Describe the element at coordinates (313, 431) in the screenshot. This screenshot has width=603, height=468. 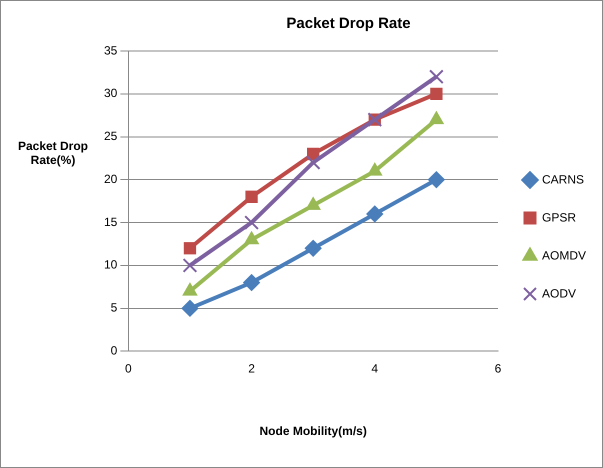
I see `x-axis-title: Node Mobility(m/s)` at that location.